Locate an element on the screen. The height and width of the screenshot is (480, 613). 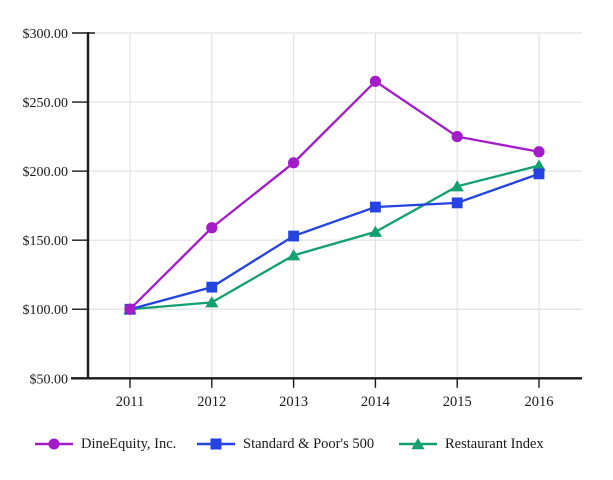
legend-swatch-restaurant-index is located at coordinates (418, 444).